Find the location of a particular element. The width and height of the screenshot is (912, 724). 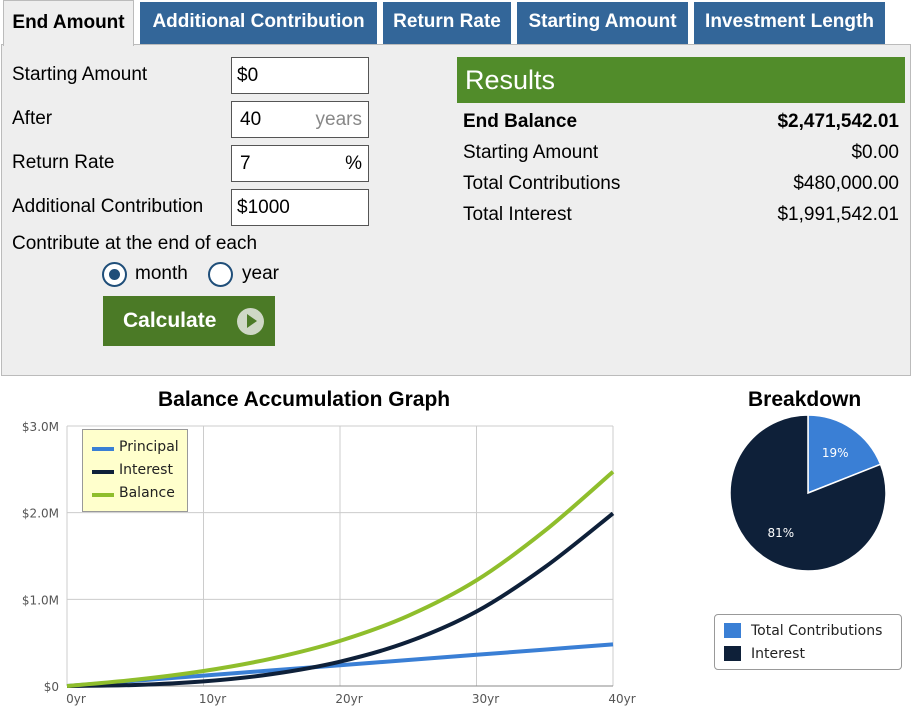

result-row-starting-amount: Starting Amount $0.00 is located at coordinates (681, 155).